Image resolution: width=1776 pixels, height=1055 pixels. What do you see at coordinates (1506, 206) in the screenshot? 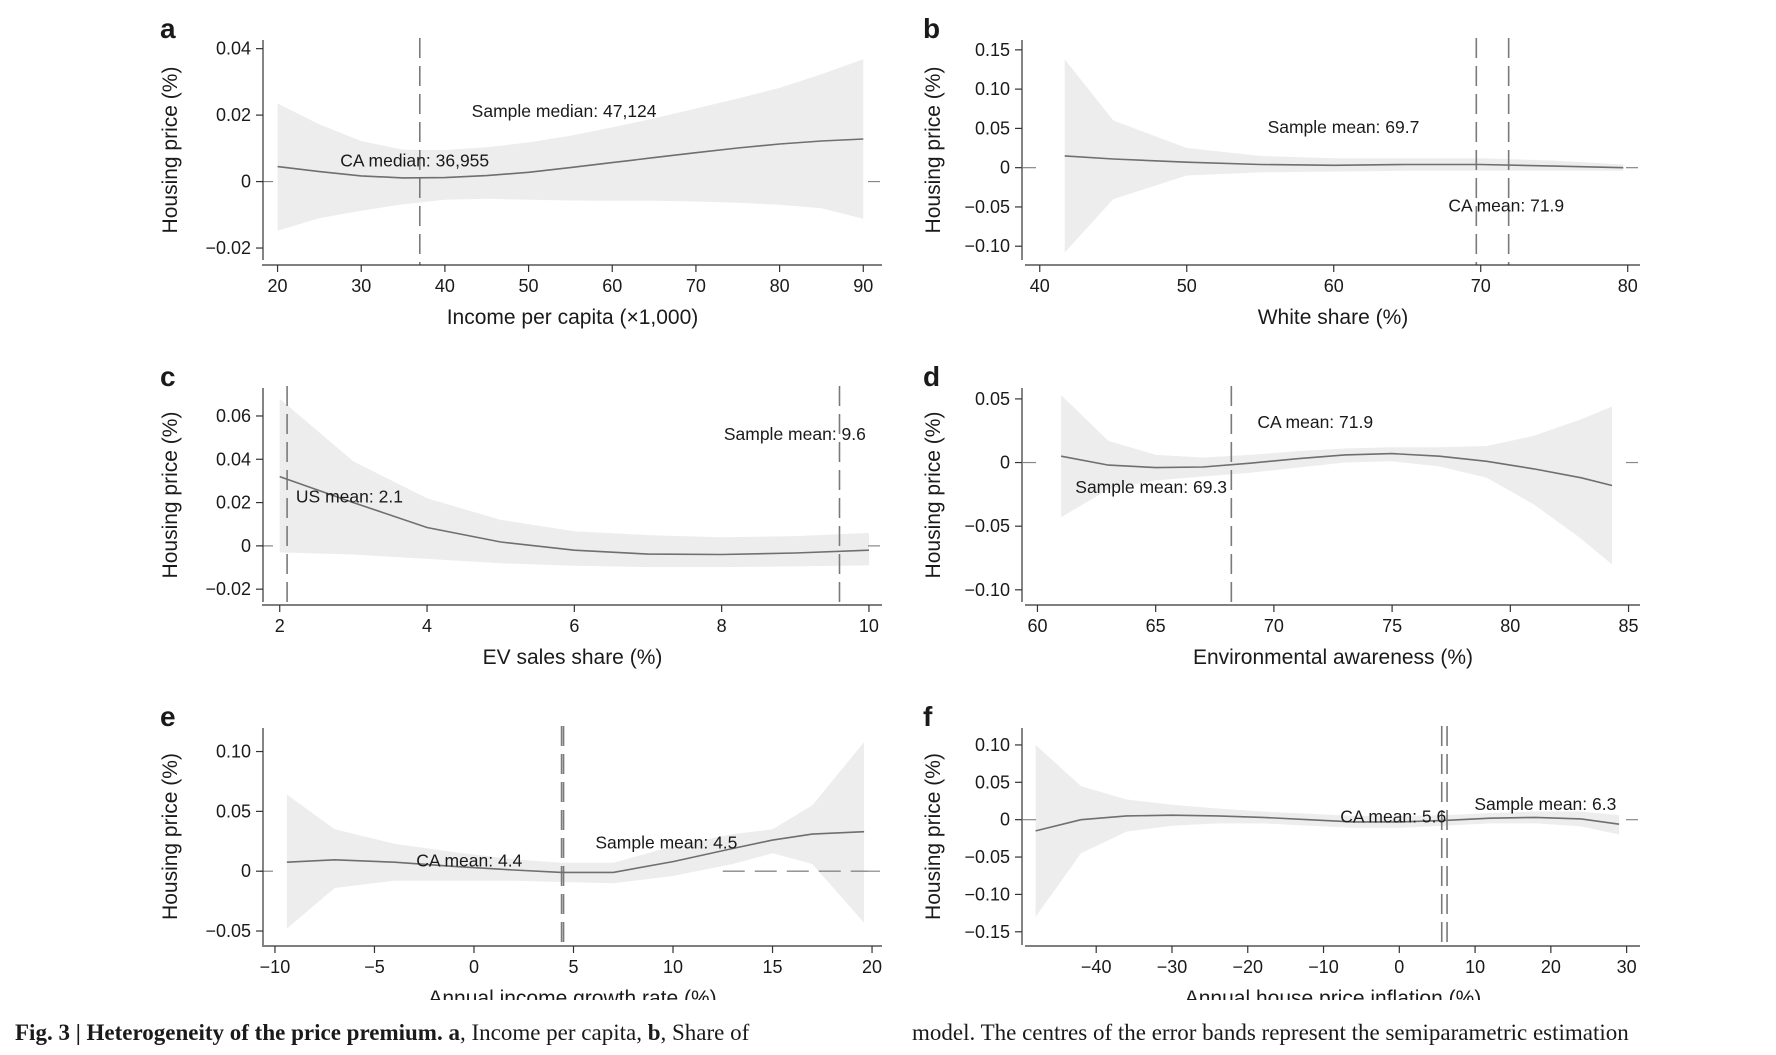
I see `annotation-2: CA mean: 71.9` at bounding box center [1506, 206].